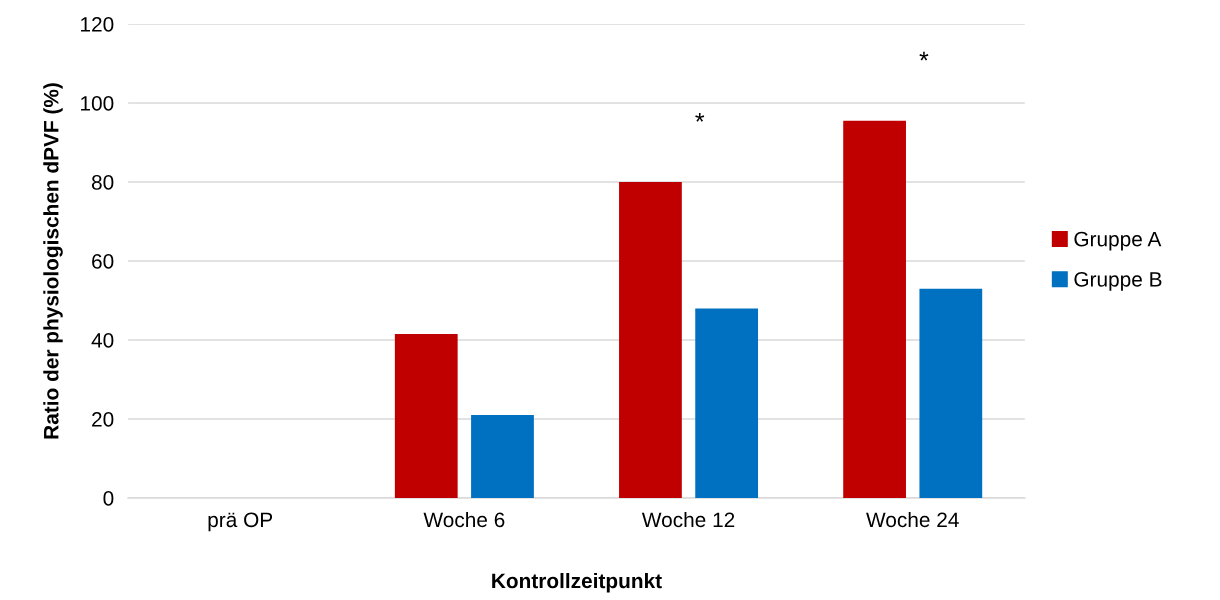  I want to click on x-tick-label: Woche 12, so click(688, 519).